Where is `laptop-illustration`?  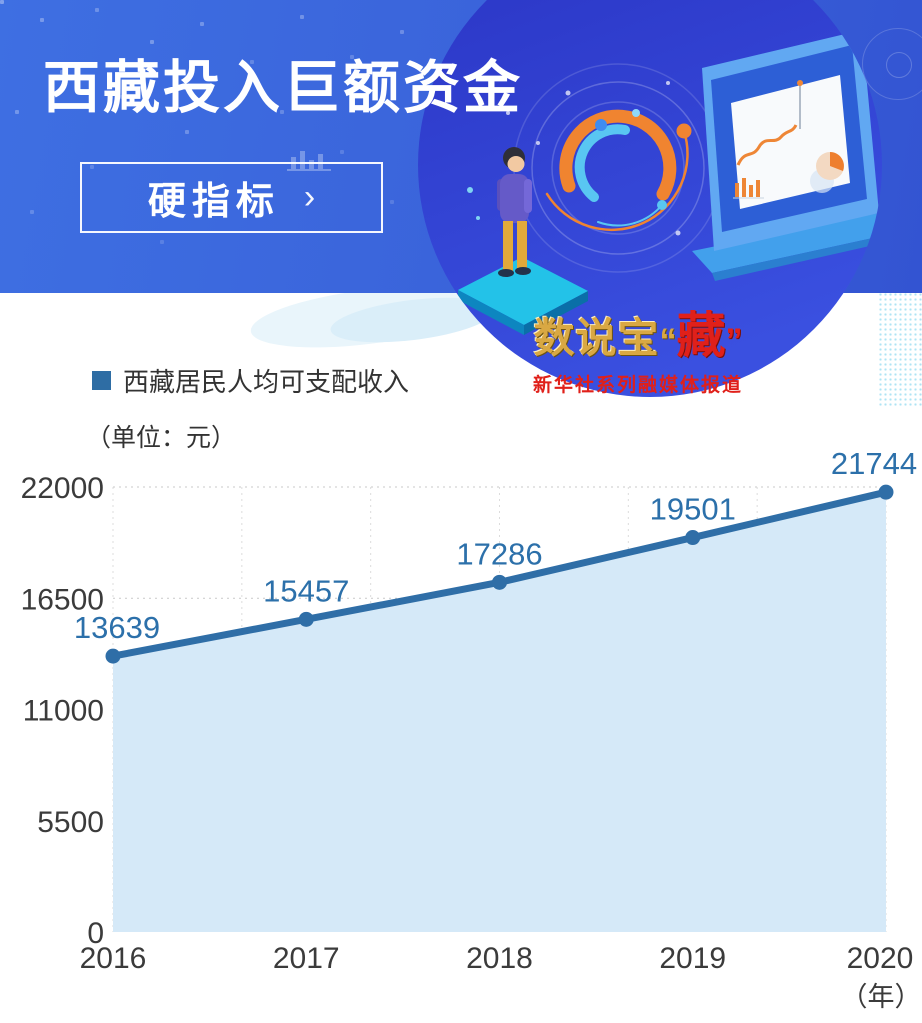
laptop-illustration is located at coordinates (787, 155).